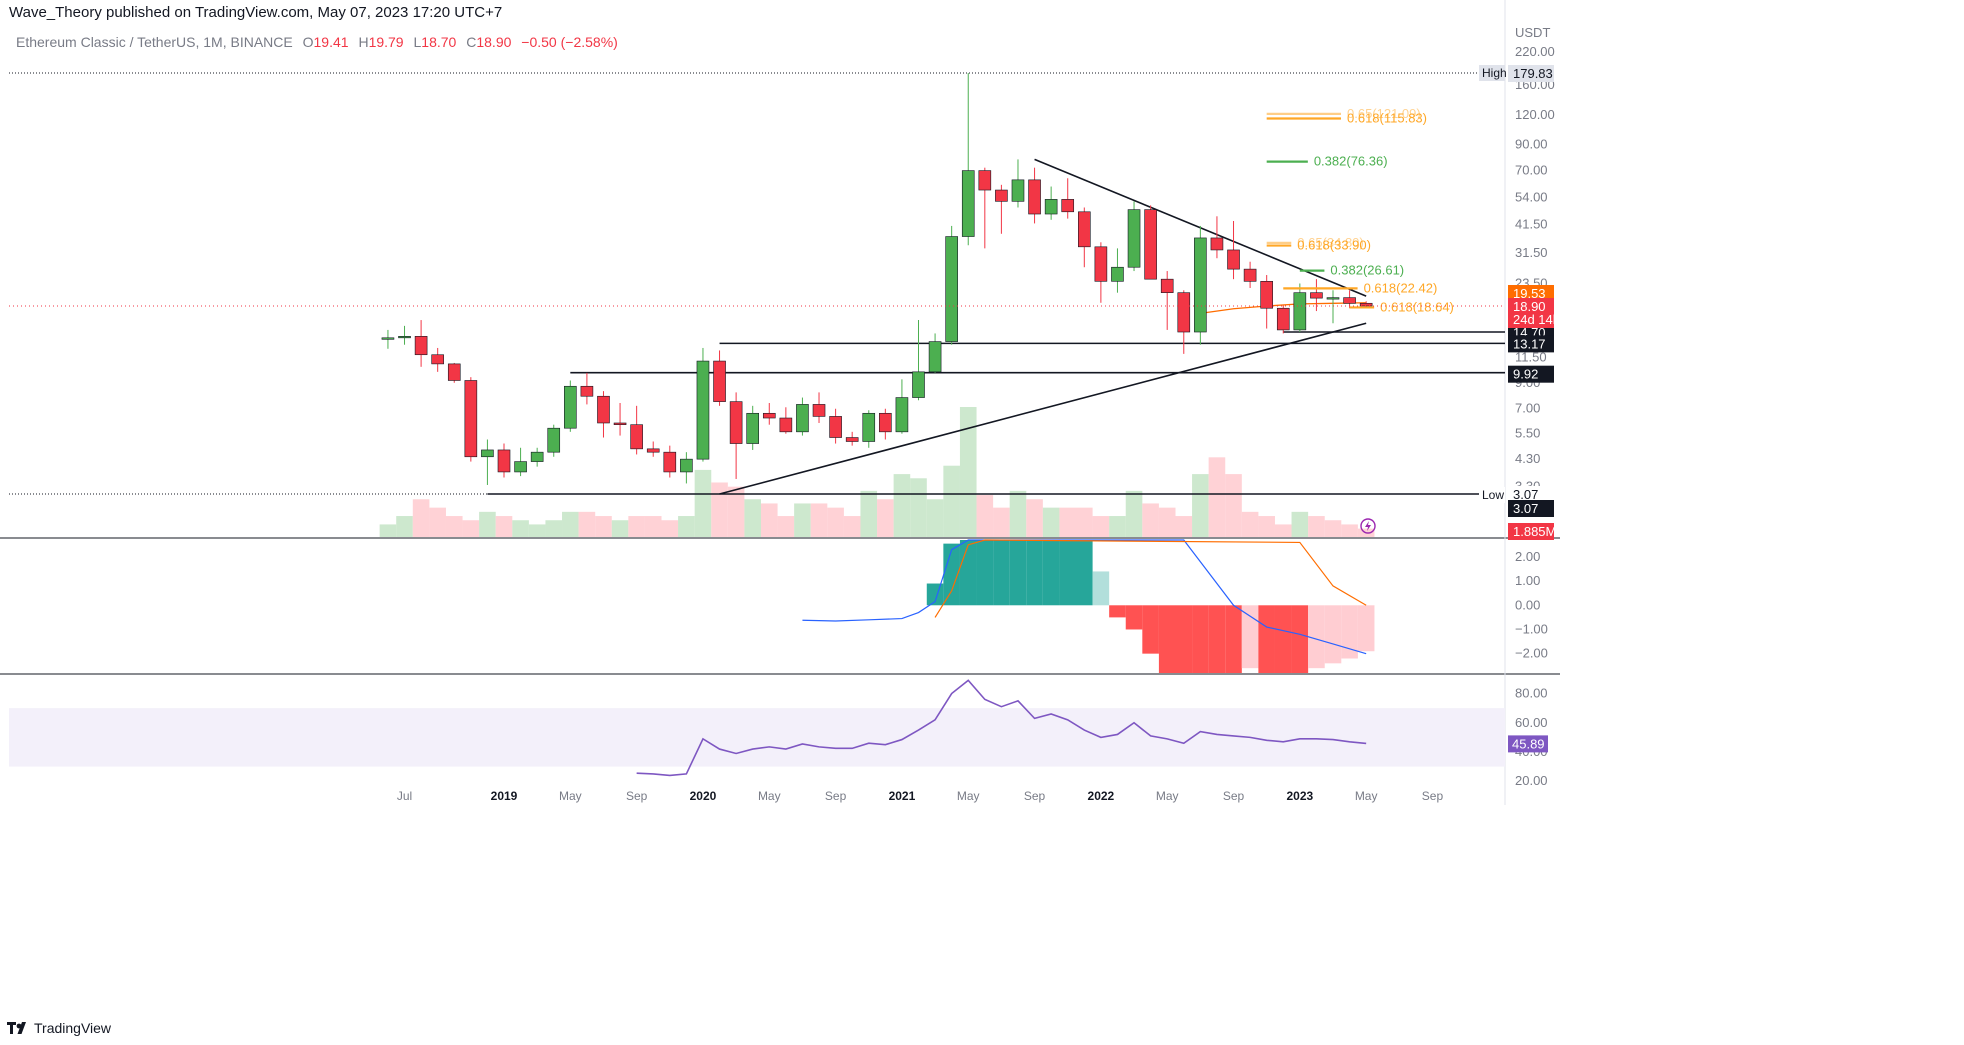 This screenshot has height=1045, width=1964. What do you see at coordinates (569, 42) in the screenshot?
I see `change-value: −0.50 (−2.58%)` at bounding box center [569, 42].